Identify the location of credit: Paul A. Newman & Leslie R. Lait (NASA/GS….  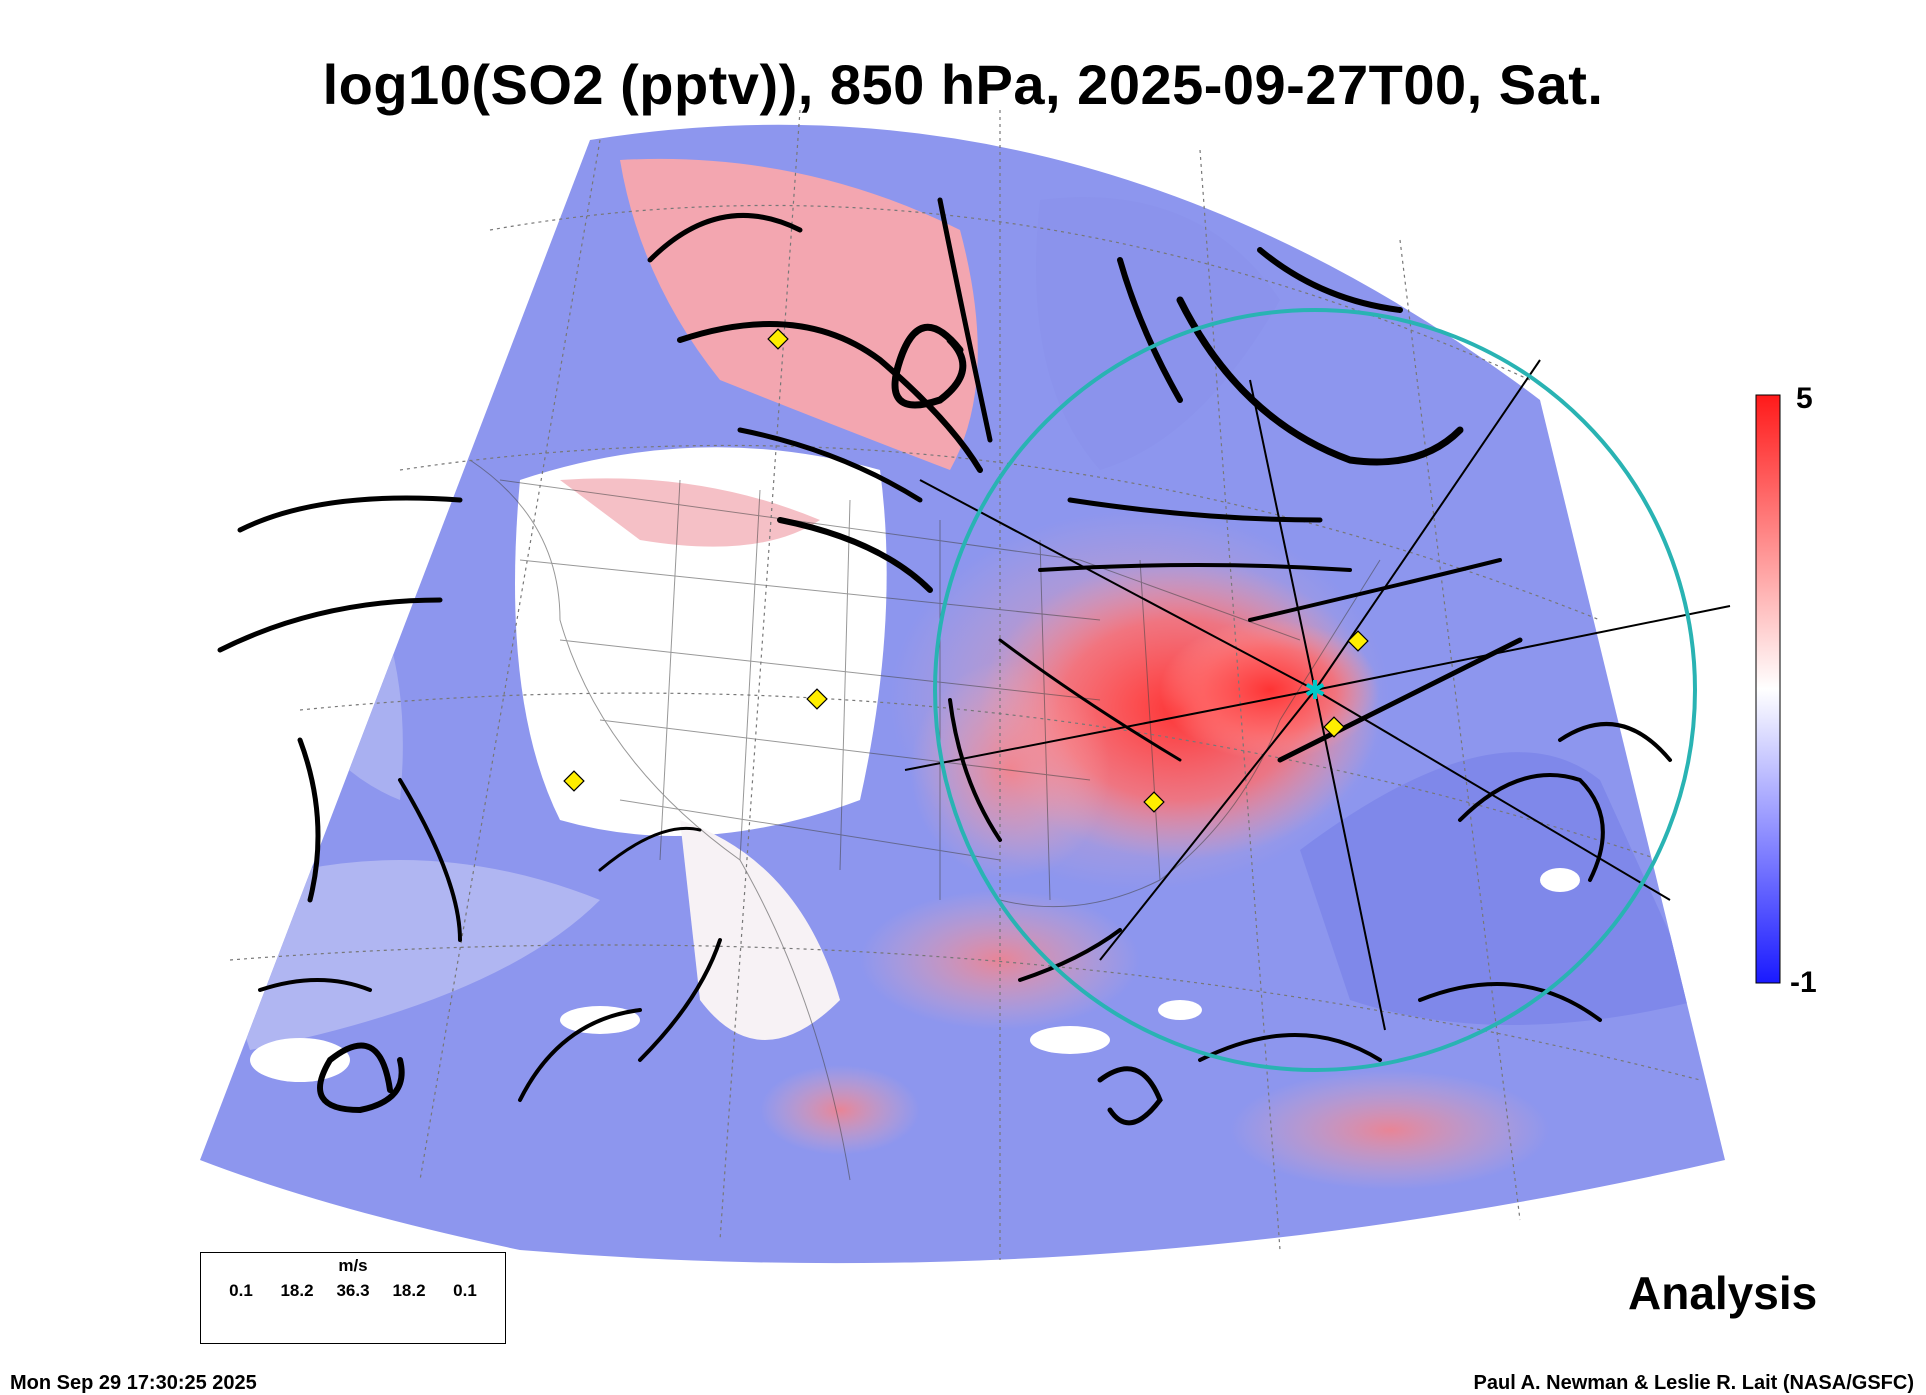
(1693, 1383).